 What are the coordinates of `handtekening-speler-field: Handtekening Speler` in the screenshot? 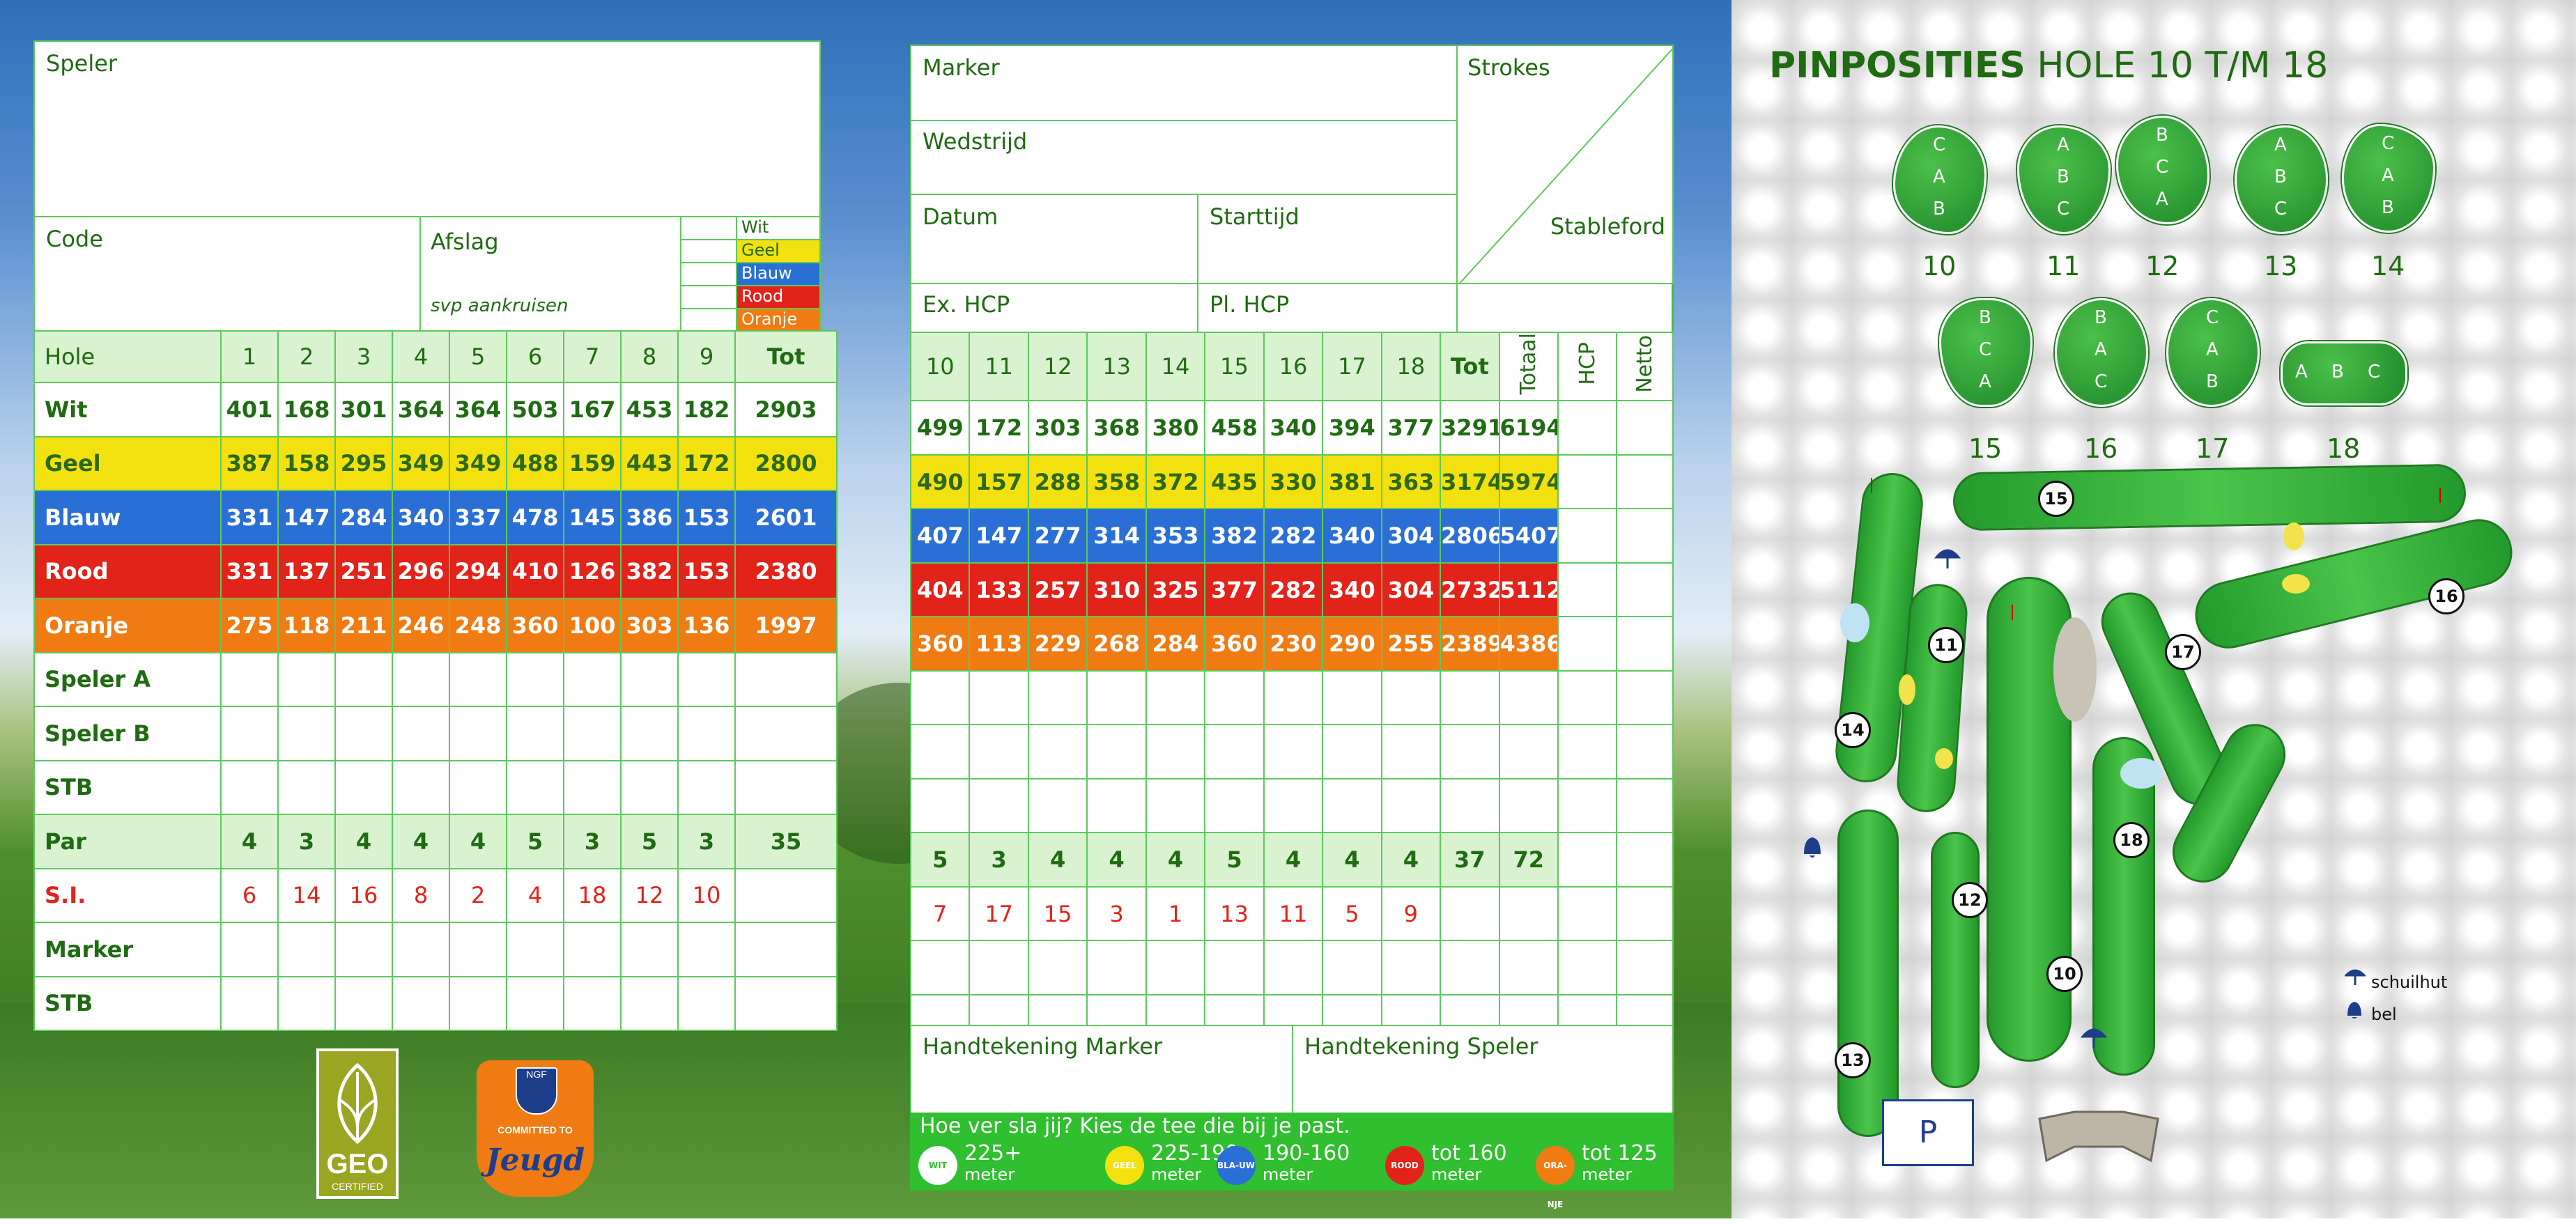 It's located at (1483, 1069).